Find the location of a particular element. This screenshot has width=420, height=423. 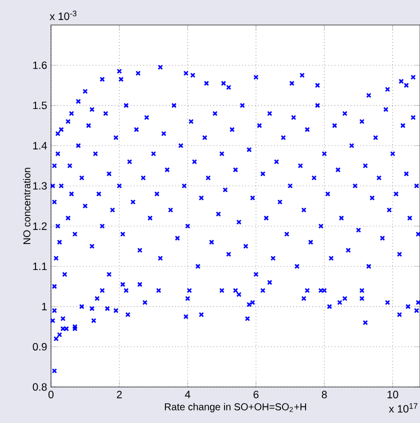

x-tick-label: 0 is located at coordinates (51, 394).